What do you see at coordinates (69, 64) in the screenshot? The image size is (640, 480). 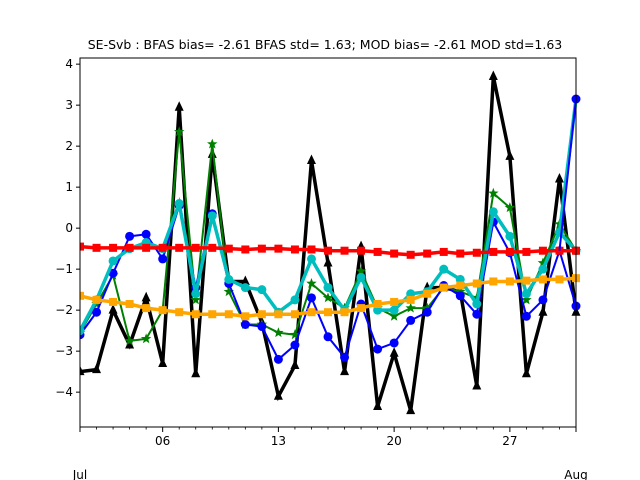 I see `y-tick-label: 4` at bounding box center [69, 64].